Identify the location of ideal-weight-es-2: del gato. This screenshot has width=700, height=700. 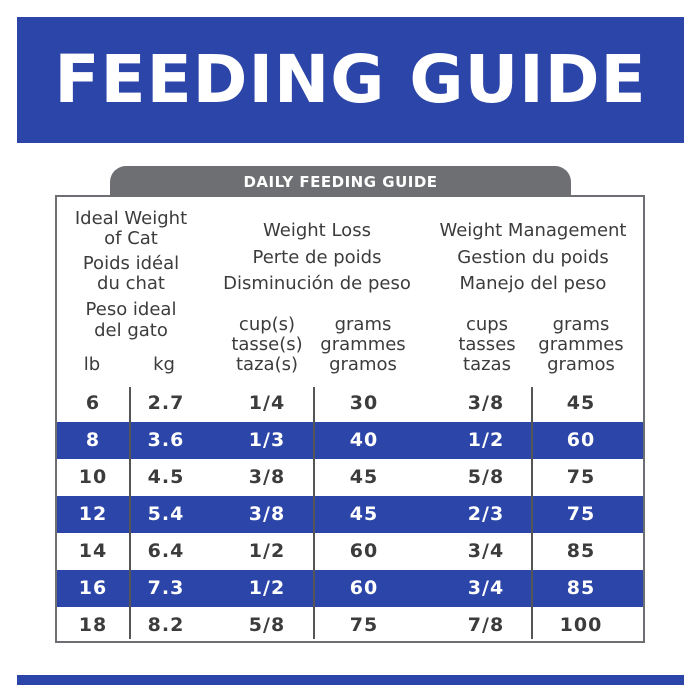
(131, 330).